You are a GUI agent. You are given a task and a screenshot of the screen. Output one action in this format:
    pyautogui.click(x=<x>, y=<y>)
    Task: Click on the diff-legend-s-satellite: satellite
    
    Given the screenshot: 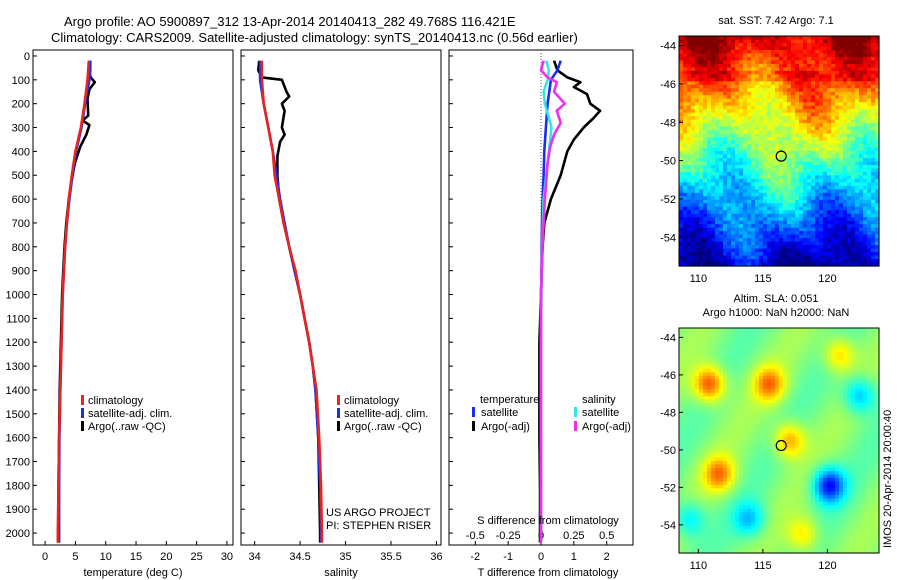 What is the action you would take?
    pyautogui.click(x=600, y=413)
    